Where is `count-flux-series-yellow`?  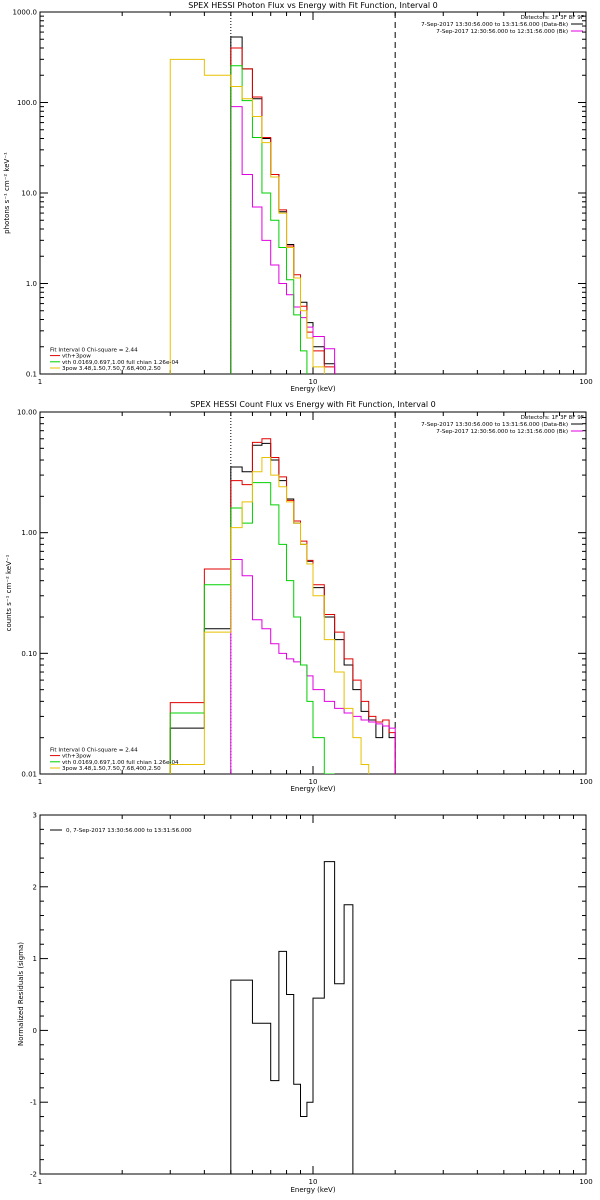
count-flux-series-yellow is located at coordinates (269, 615).